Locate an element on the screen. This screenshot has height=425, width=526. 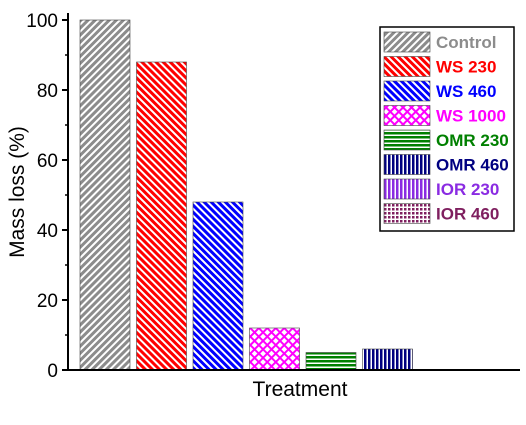
y-tick-label: 80 is located at coordinates (47, 91).